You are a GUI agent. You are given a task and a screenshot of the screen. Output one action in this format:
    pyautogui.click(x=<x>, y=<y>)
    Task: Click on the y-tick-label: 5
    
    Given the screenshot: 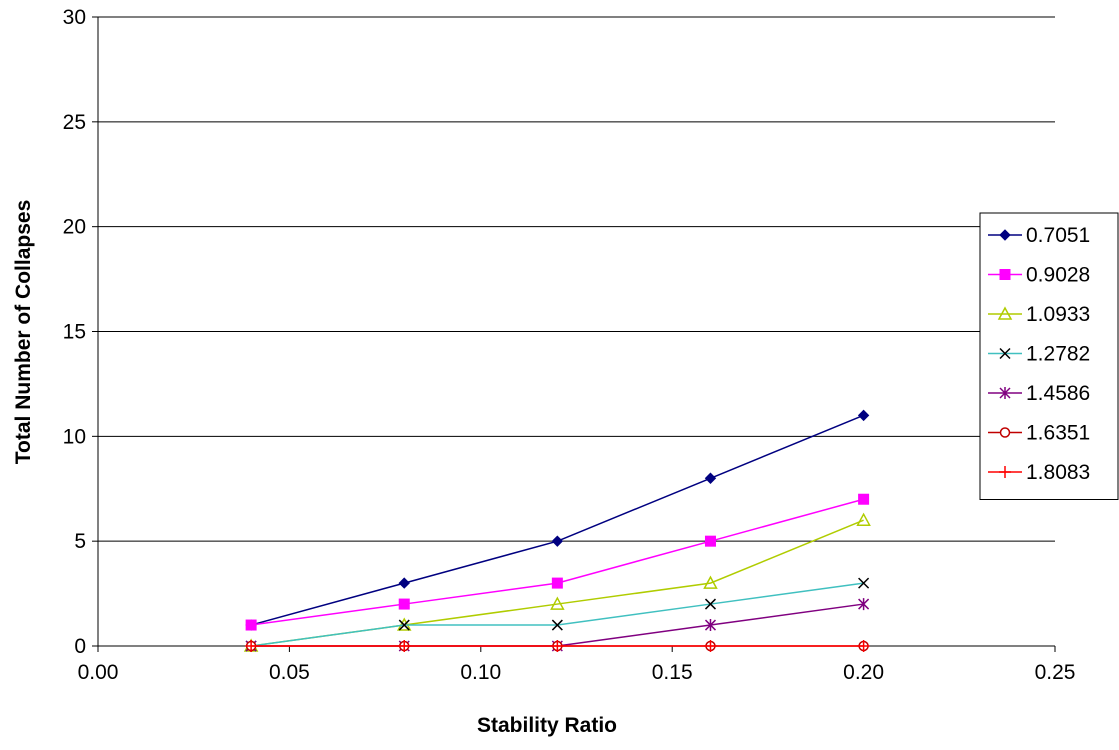 What is the action you would take?
    pyautogui.click(x=80, y=541)
    